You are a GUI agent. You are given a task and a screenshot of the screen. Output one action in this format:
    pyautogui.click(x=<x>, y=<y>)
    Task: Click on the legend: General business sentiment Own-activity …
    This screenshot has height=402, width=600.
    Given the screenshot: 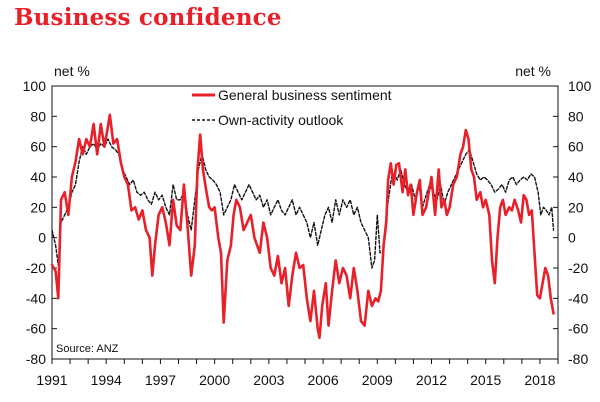 What is the action you would take?
    pyautogui.click(x=292, y=107)
    